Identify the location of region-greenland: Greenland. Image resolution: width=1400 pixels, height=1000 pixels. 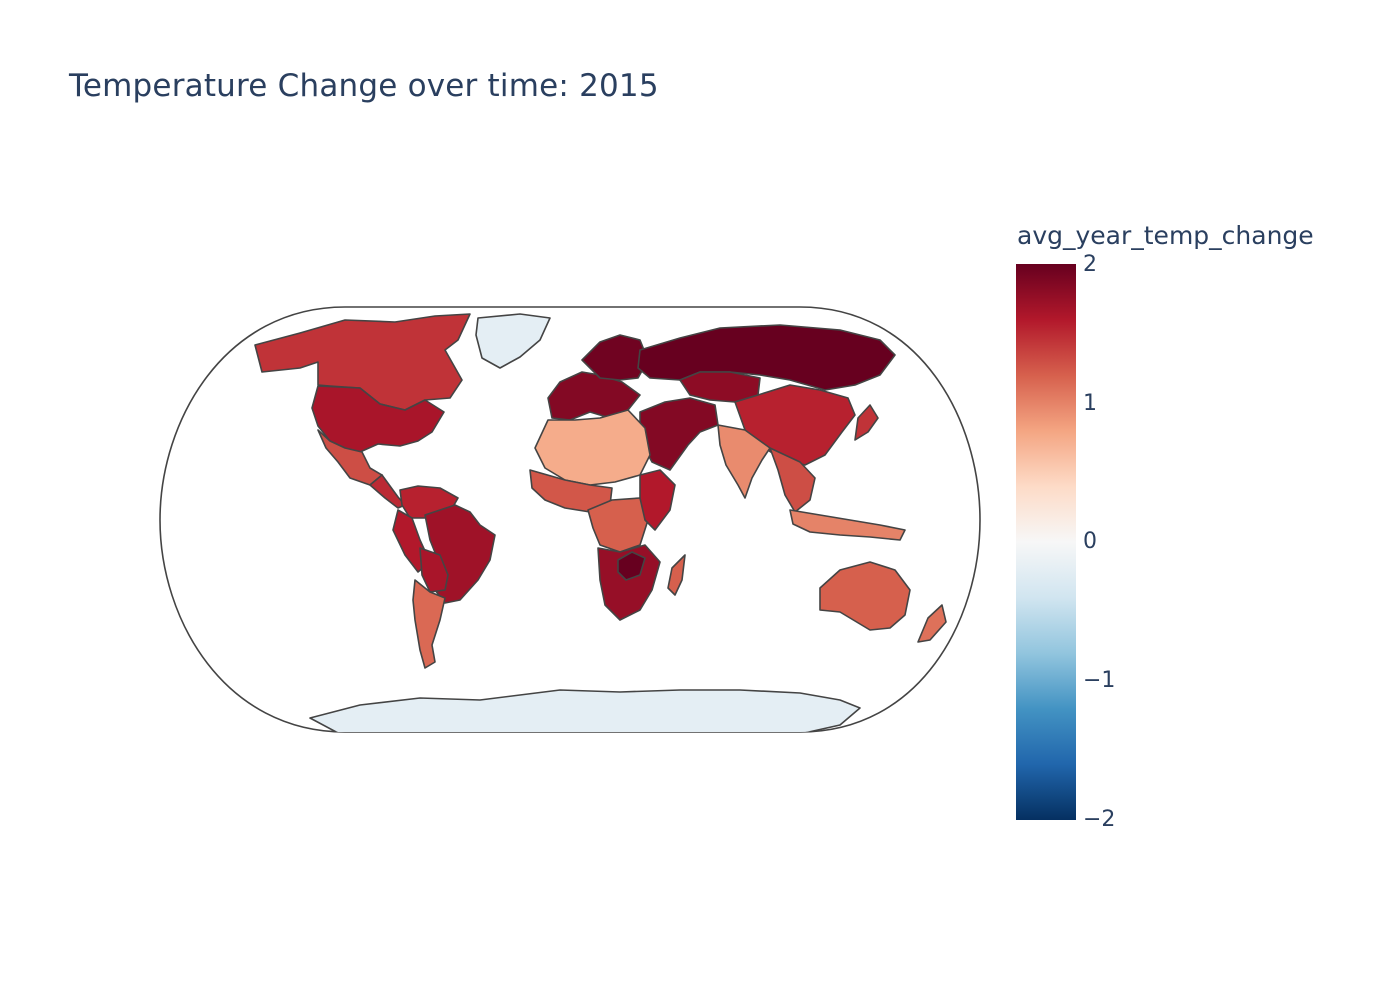
(513, 341).